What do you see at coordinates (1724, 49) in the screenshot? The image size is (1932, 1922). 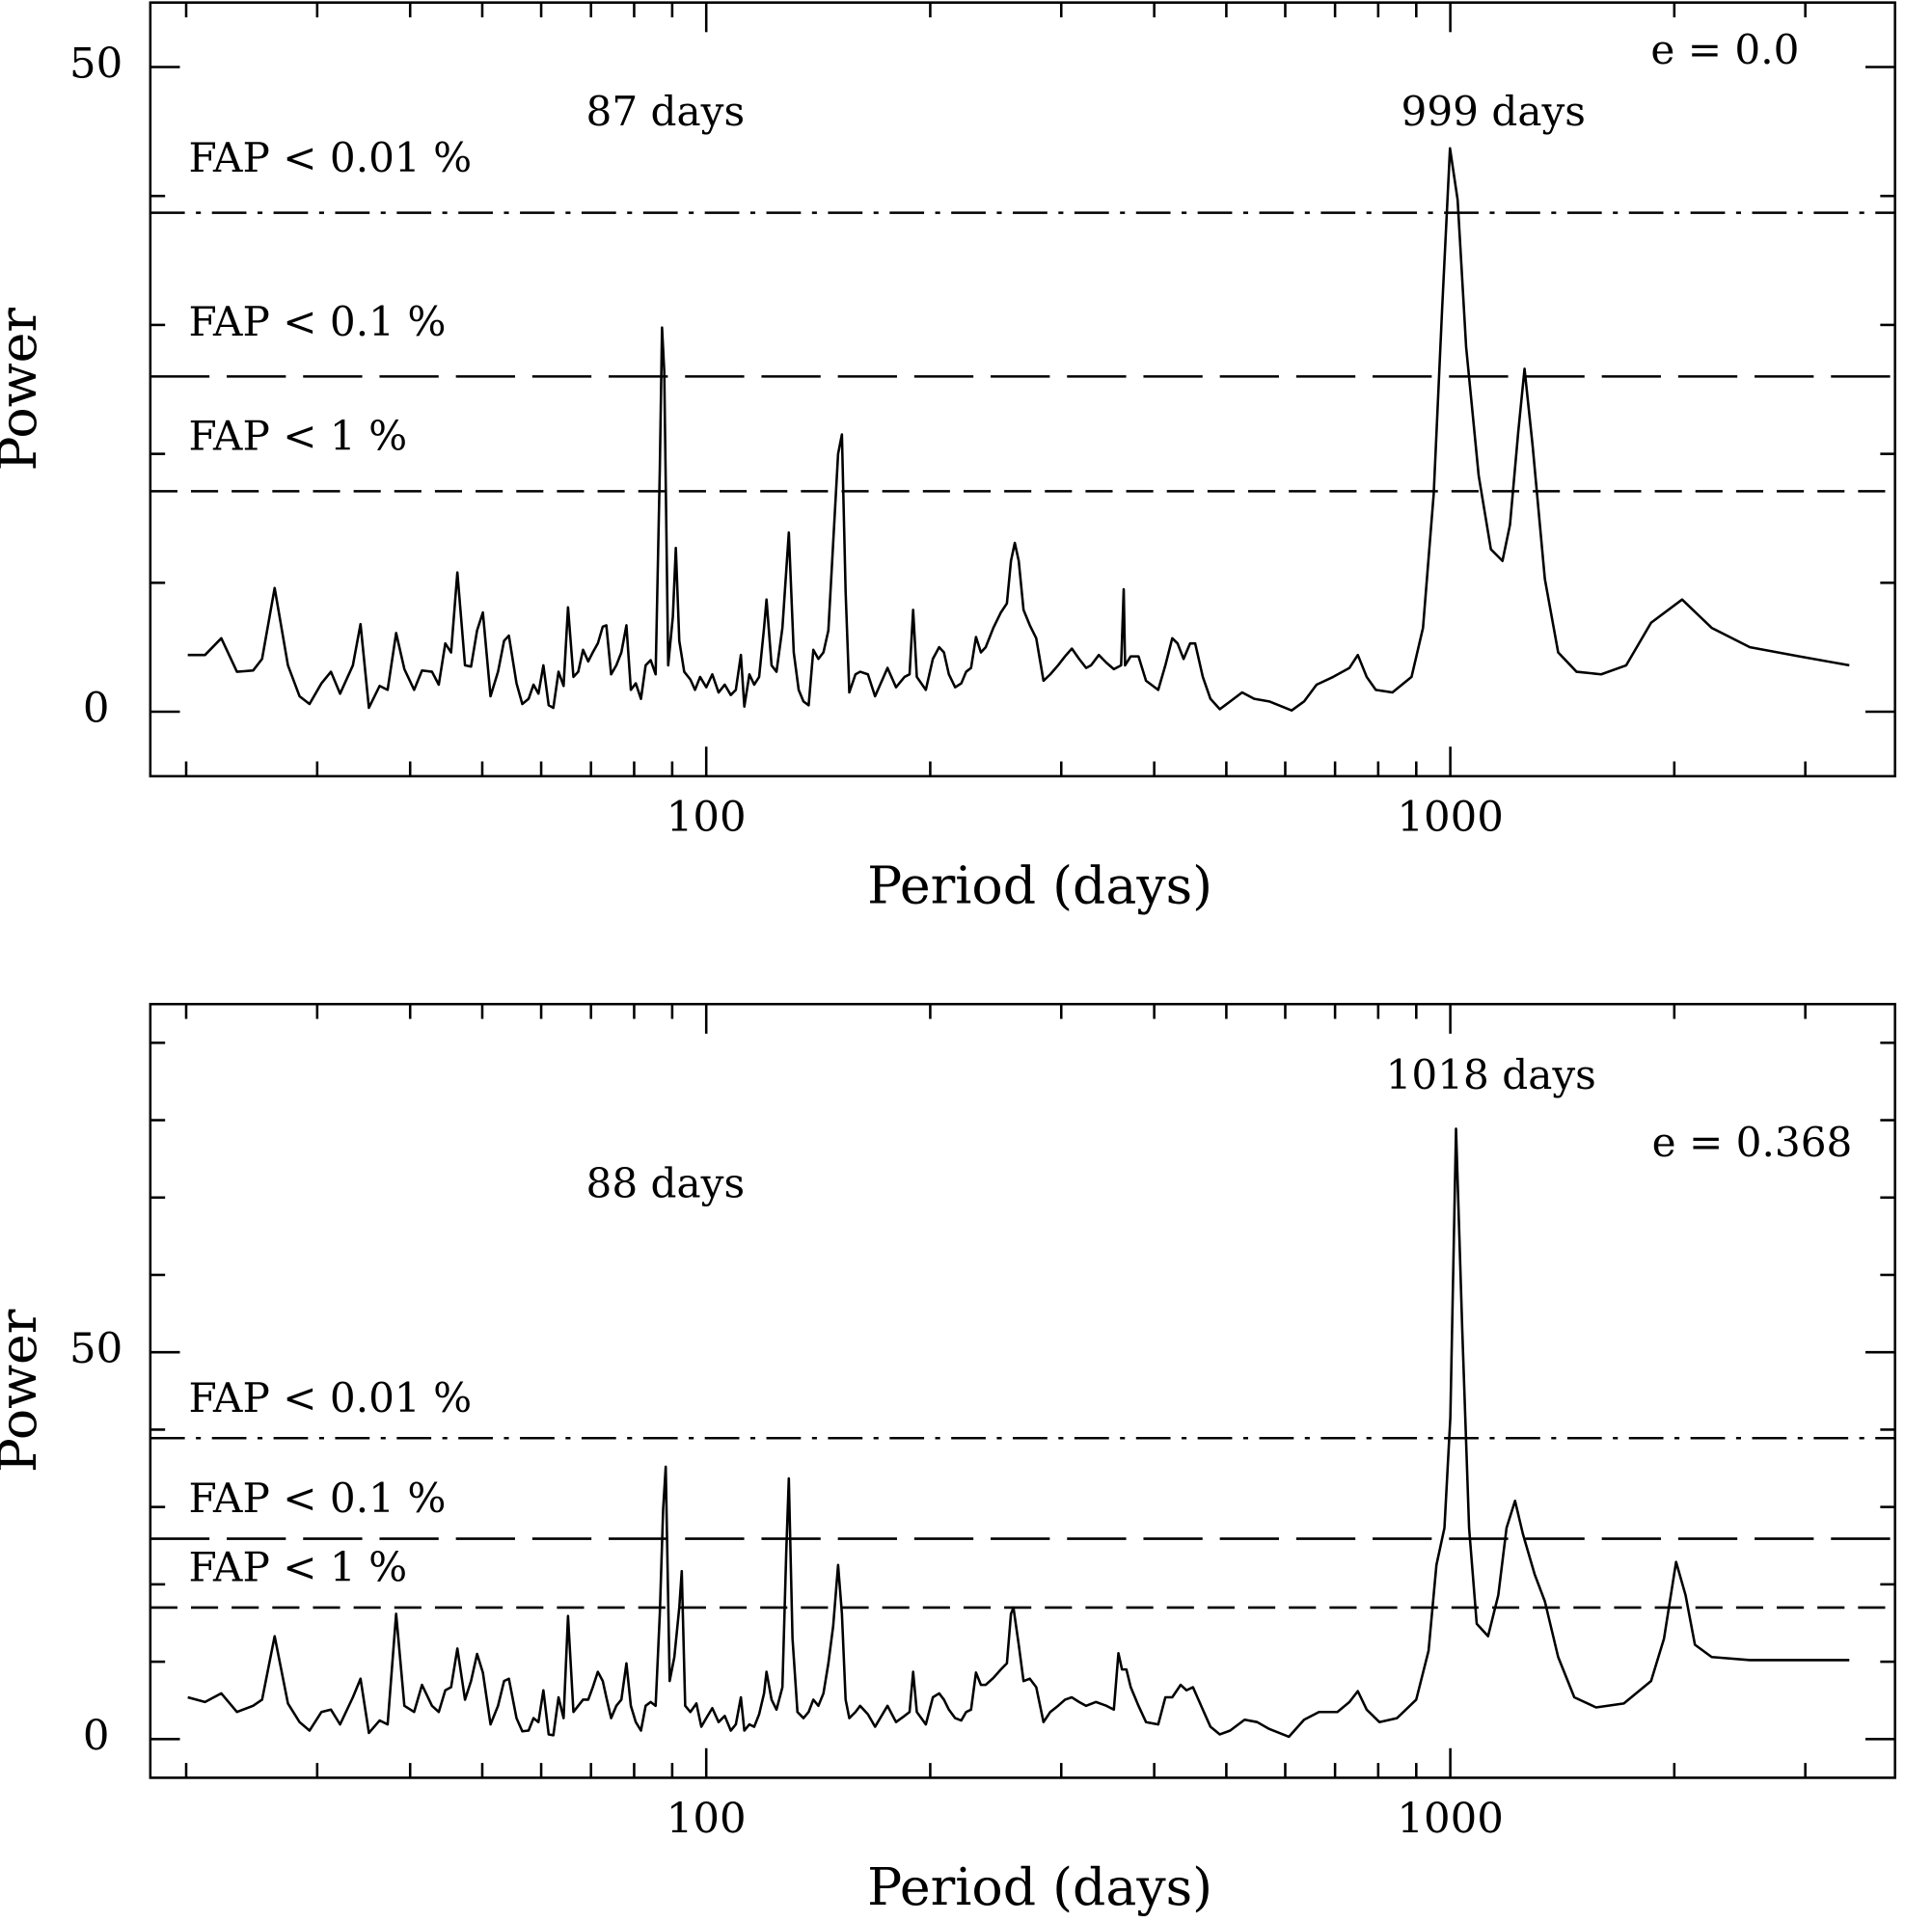 I see `annotation: e = 0.0` at bounding box center [1724, 49].